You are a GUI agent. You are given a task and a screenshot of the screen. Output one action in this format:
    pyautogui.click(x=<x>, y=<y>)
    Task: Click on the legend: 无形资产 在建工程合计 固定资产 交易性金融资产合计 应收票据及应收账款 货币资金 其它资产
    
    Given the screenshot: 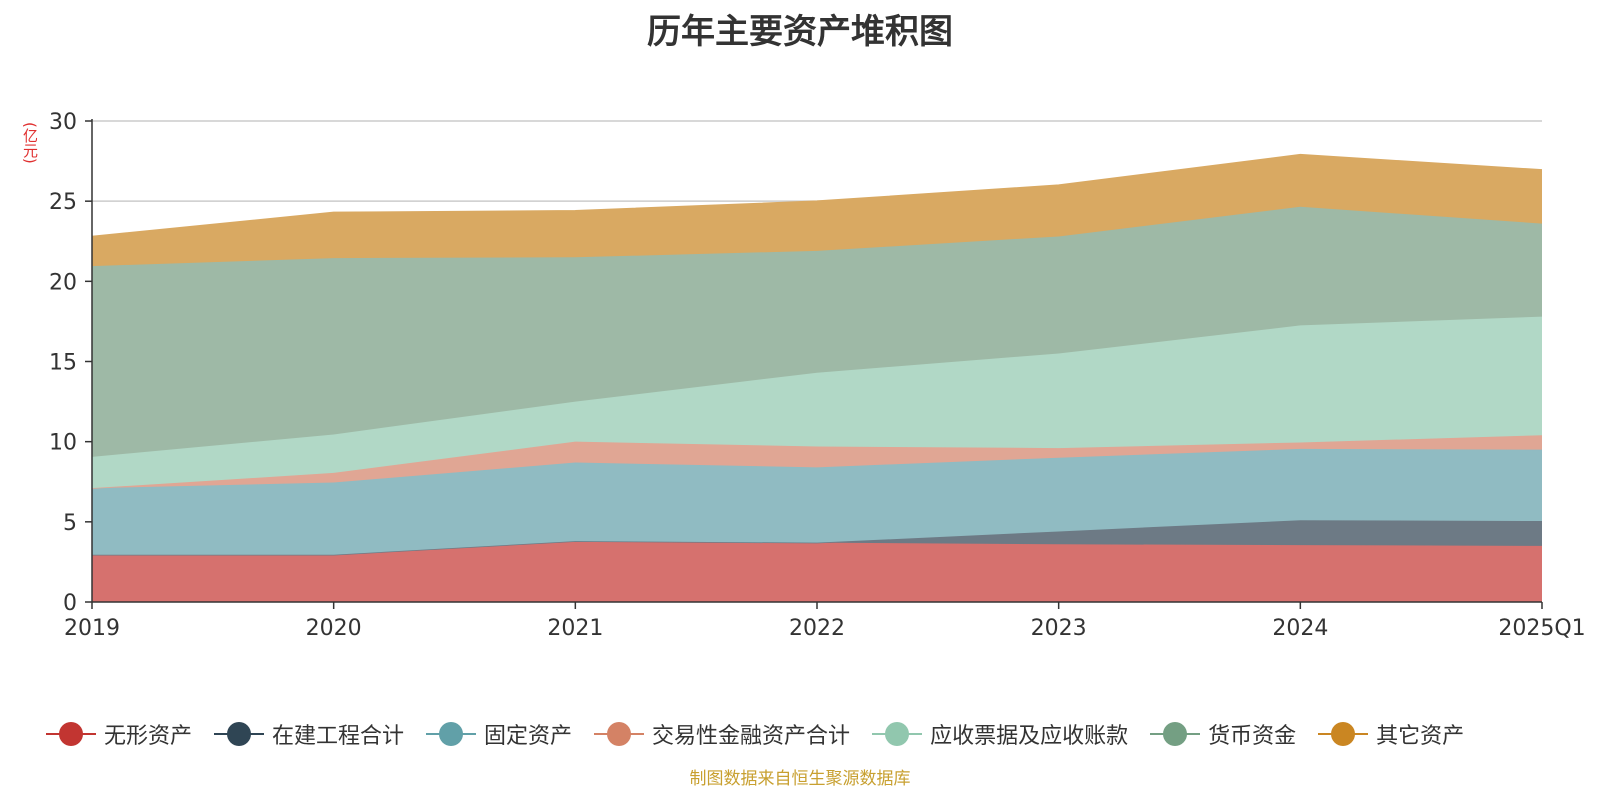 What is the action you would take?
    pyautogui.click(x=816, y=734)
    